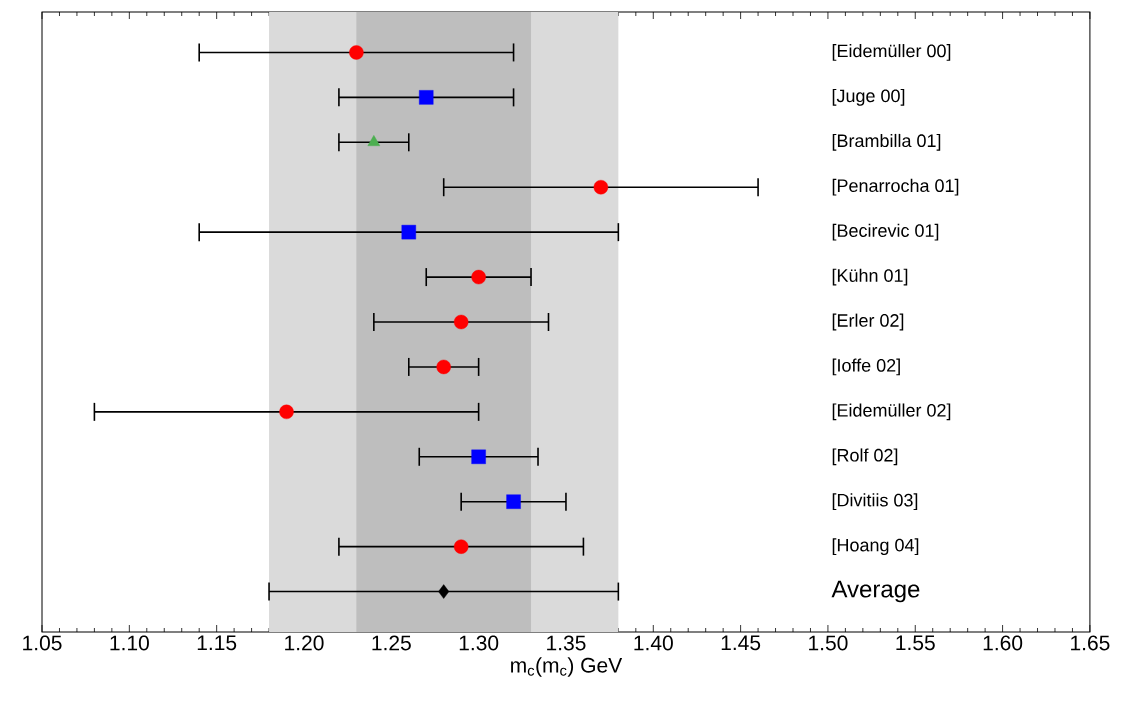 This screenshot has width=1129, height=724. What do you see at coordinates (217, 643) in the screenshot?
I see `x-tick-label: 1.15` at bounding box center [217, 643].